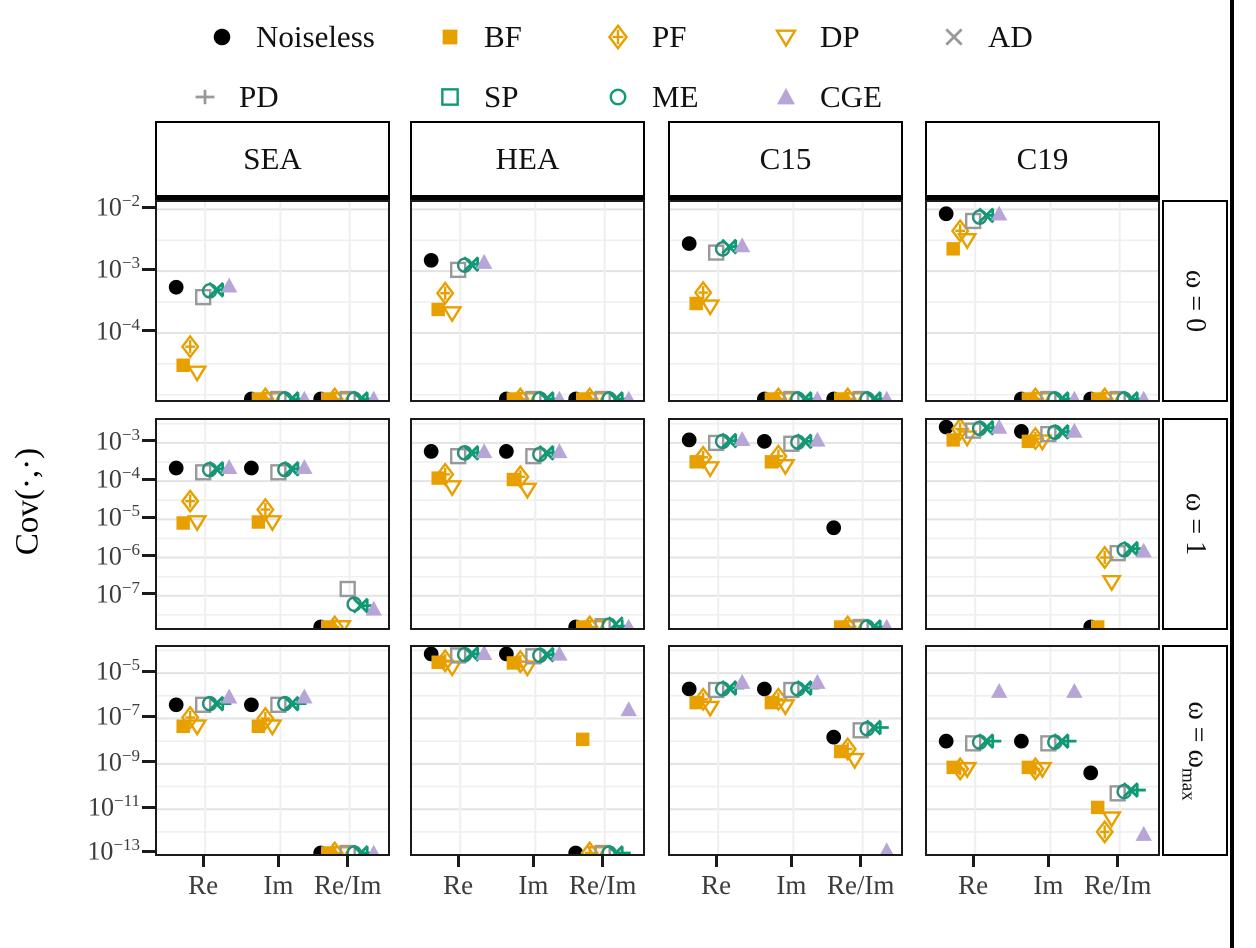  Describe the element at coordinates (117, 207) in the screenshot. I see `y-tick-label: 10⁻²` at that location.